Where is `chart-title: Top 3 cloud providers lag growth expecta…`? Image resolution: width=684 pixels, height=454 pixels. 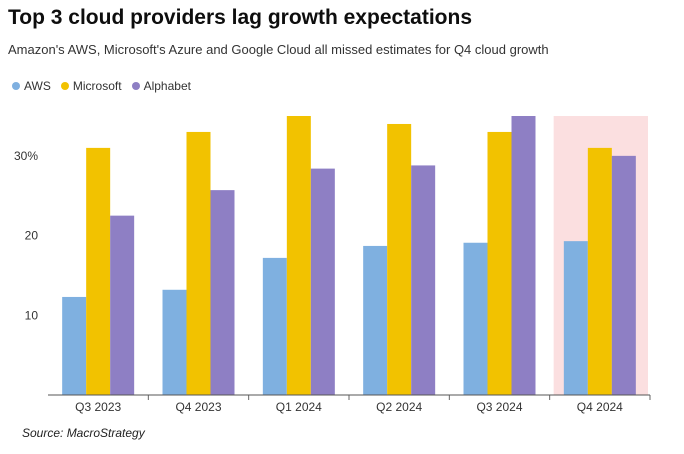 chart-title: Top 3 cloud providers lag growth expecta… is located at coordinates (240, 17).